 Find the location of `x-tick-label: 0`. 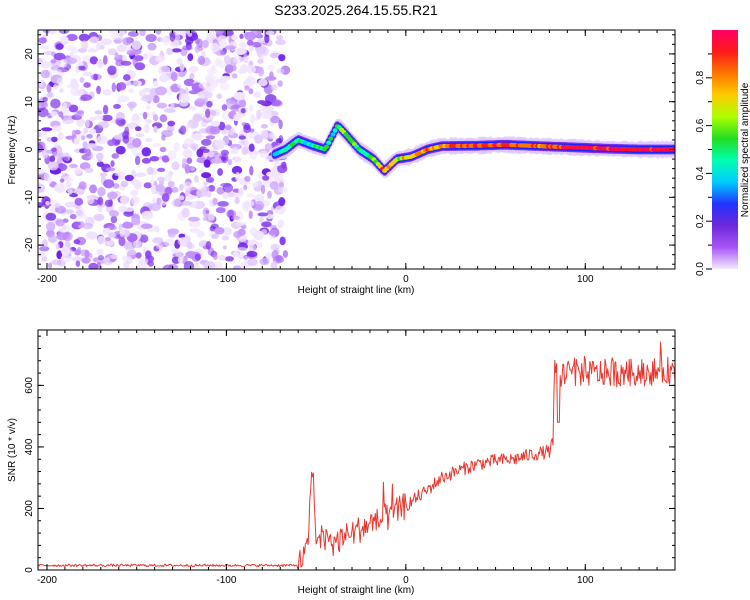

x-tick-label: 0 is located at coordinates (406, 580).